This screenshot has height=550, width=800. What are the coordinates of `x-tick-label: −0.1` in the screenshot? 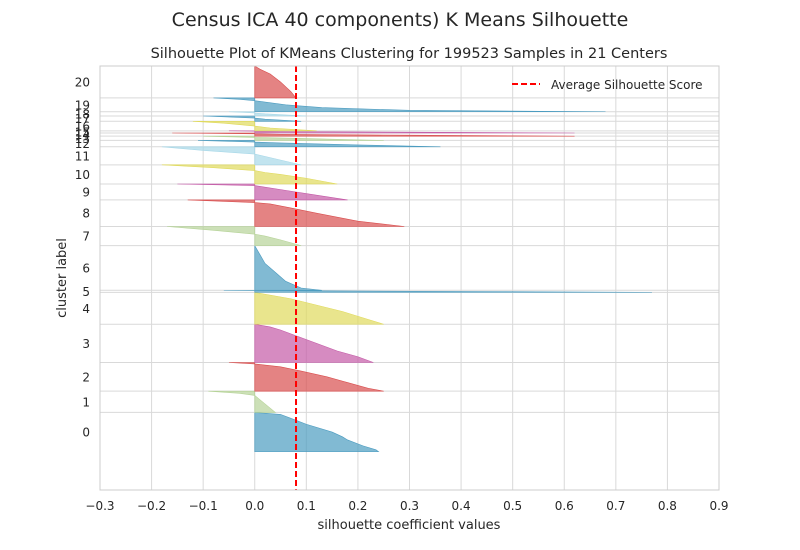 It's located at (203, 506).